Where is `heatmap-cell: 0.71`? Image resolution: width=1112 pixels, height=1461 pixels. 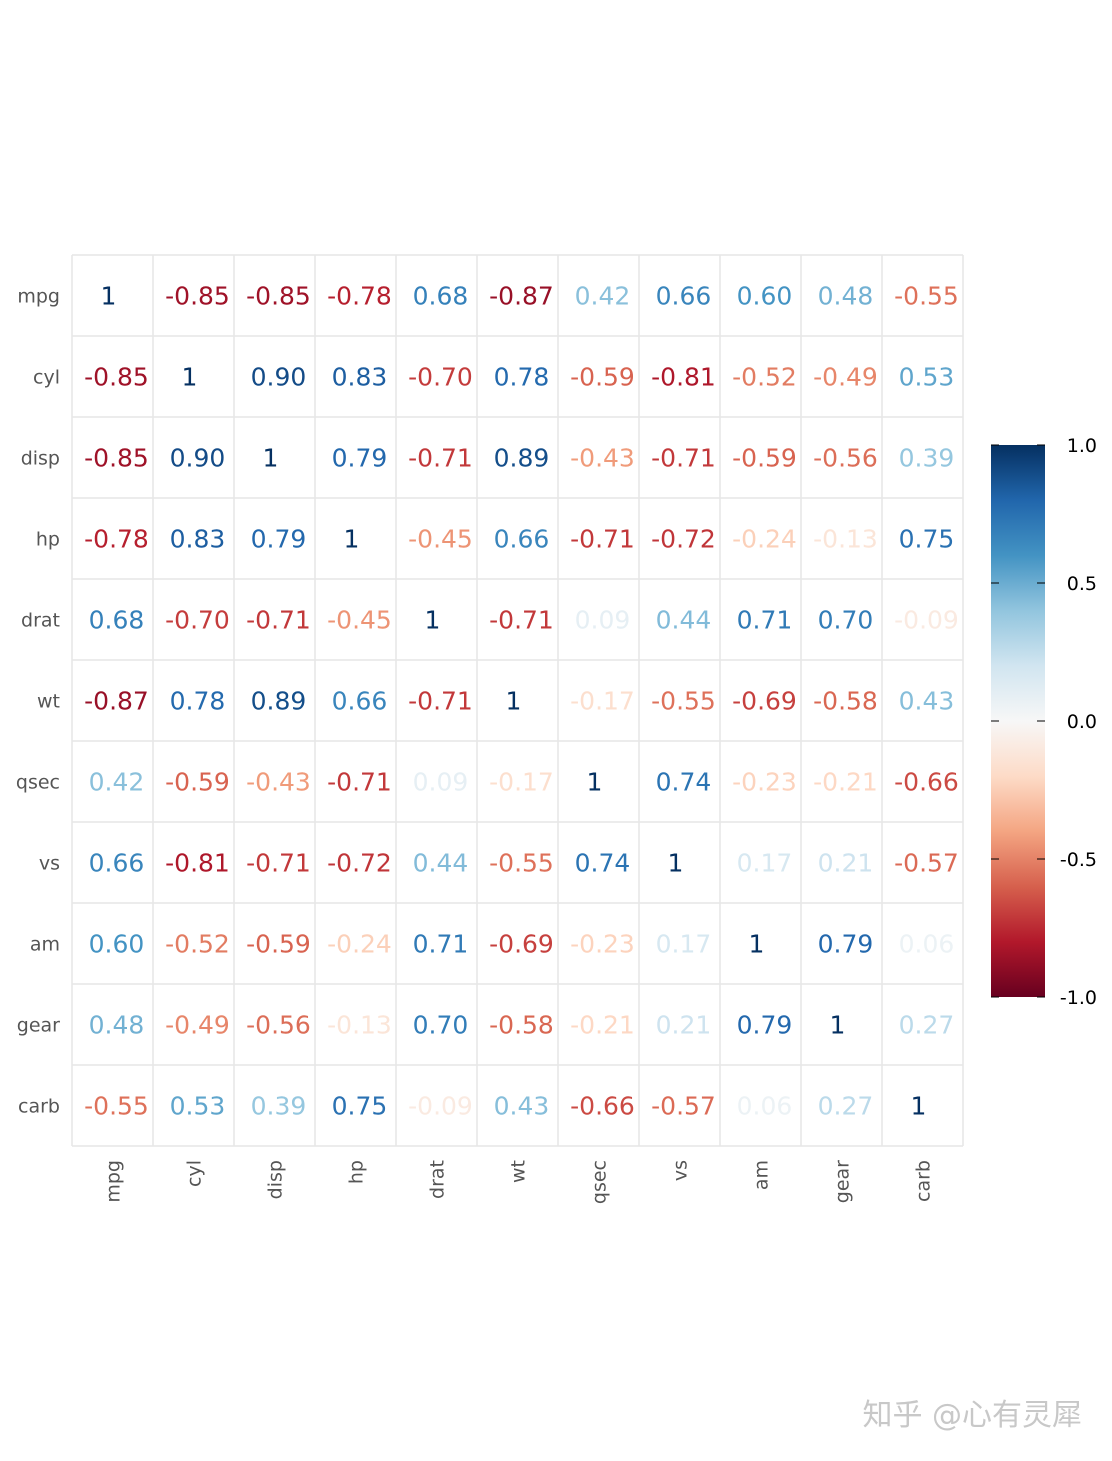
heatmap-cell: 0.71 is located at coordinates (765, 620).